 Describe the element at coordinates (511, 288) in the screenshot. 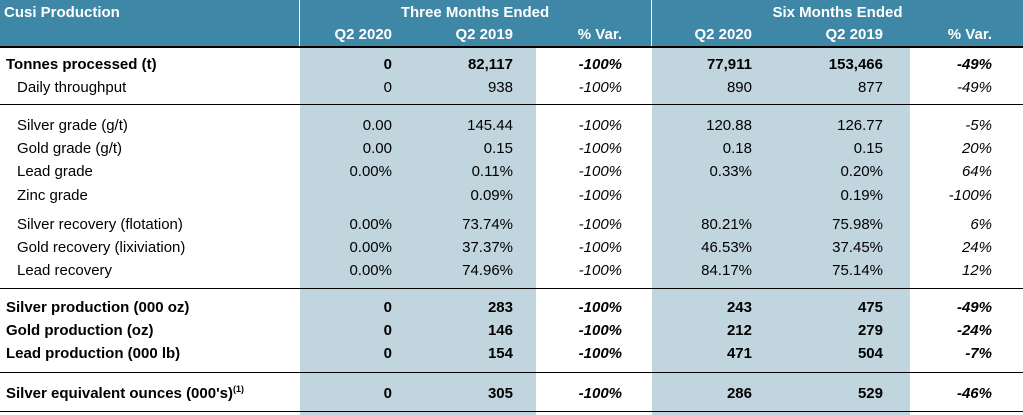

I see `rule-after-recovery` at that location.